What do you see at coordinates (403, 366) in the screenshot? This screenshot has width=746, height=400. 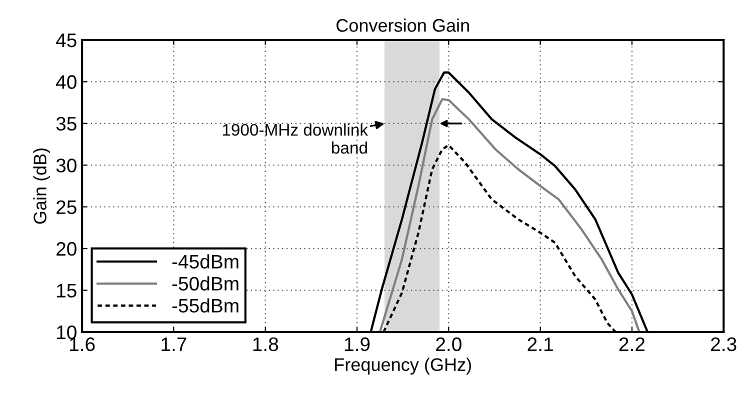 I see `x-axis-title: Frequency (GHz)` at bounding box center [403, 366].